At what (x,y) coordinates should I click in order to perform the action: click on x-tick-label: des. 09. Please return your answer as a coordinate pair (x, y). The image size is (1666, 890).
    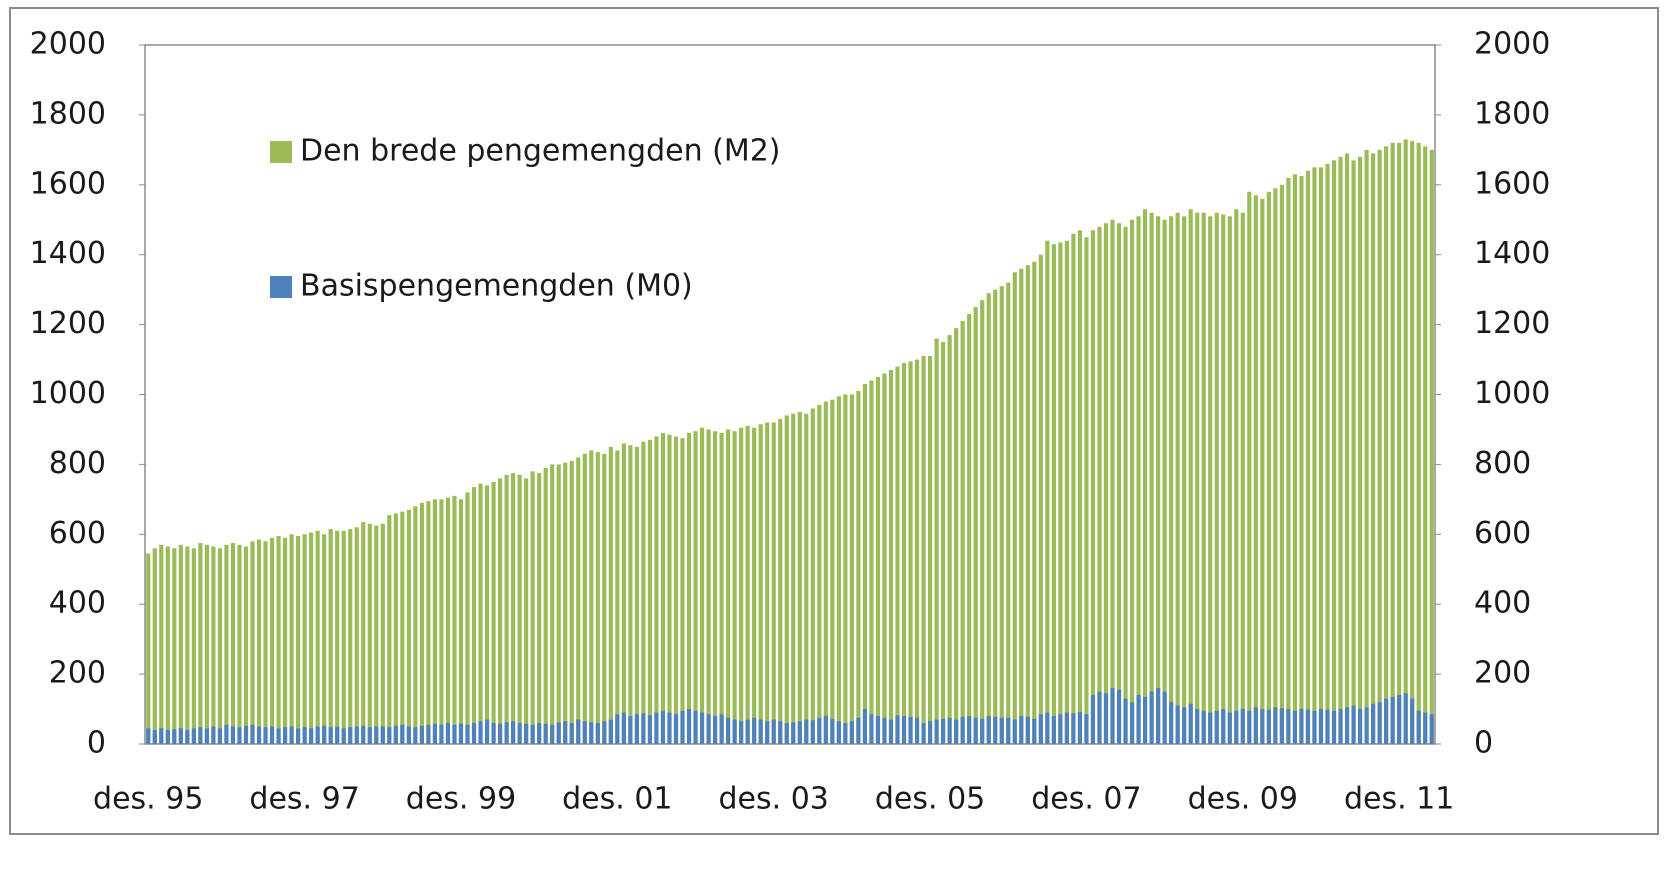
    Looking at the image, I should click on (1243, 799).